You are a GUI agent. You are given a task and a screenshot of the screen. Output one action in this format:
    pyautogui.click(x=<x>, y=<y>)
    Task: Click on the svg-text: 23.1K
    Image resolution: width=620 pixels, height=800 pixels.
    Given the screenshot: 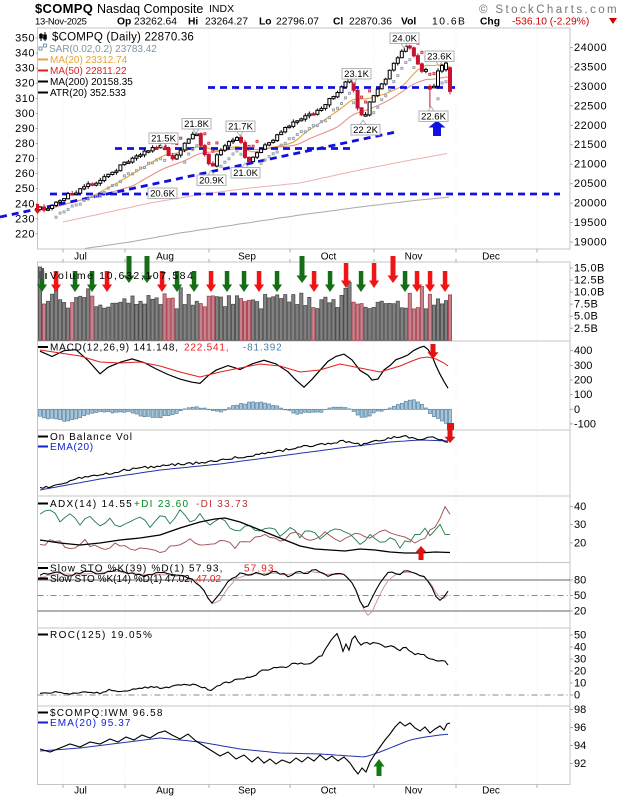 What is the action you would take?
    pyautogui.click(x=356, y=74)
    